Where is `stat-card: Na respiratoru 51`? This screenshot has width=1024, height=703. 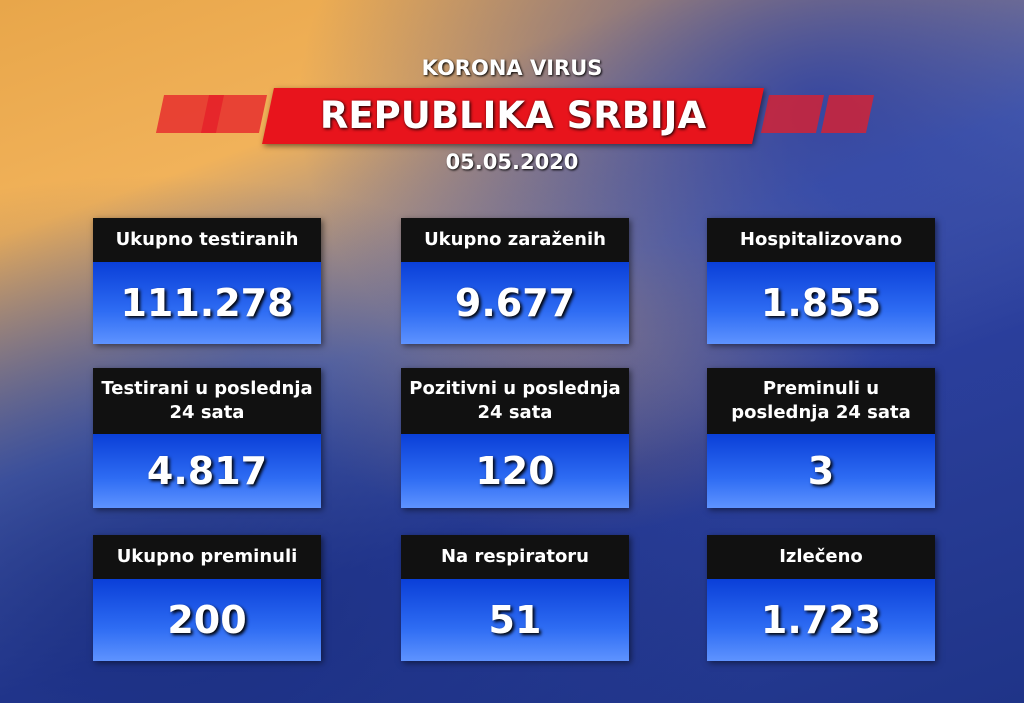
stat-card: Na respiratoru 51 is located at coordinates (515, 598).